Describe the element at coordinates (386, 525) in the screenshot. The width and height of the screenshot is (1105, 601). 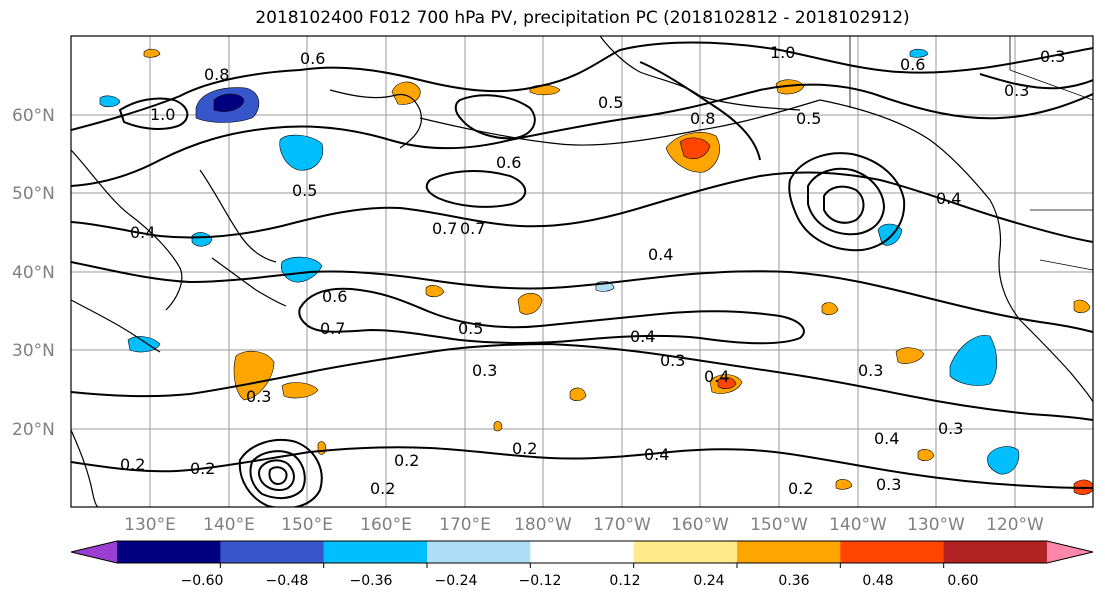
I see `lon-tick-label: 160°E` at that location.